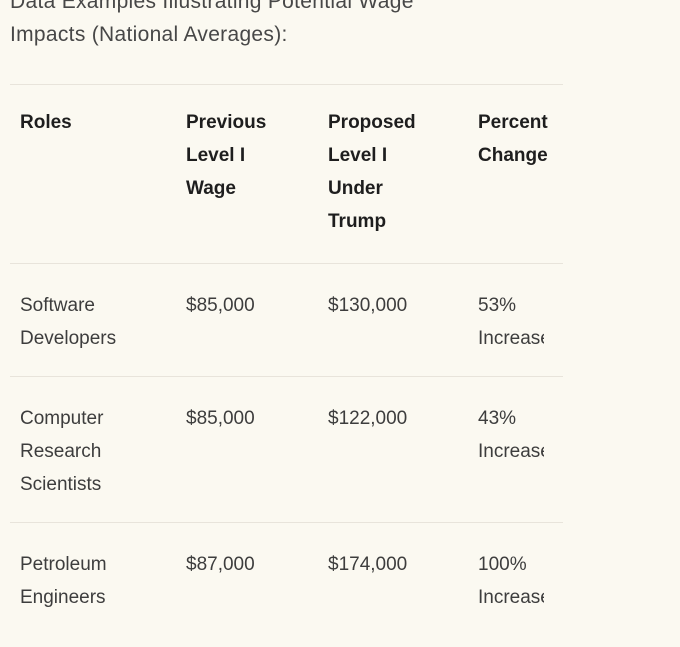 This screenshot has width=680, height=647. I want to click on cell-proposed-wage: $122,000, so click(393, 449).